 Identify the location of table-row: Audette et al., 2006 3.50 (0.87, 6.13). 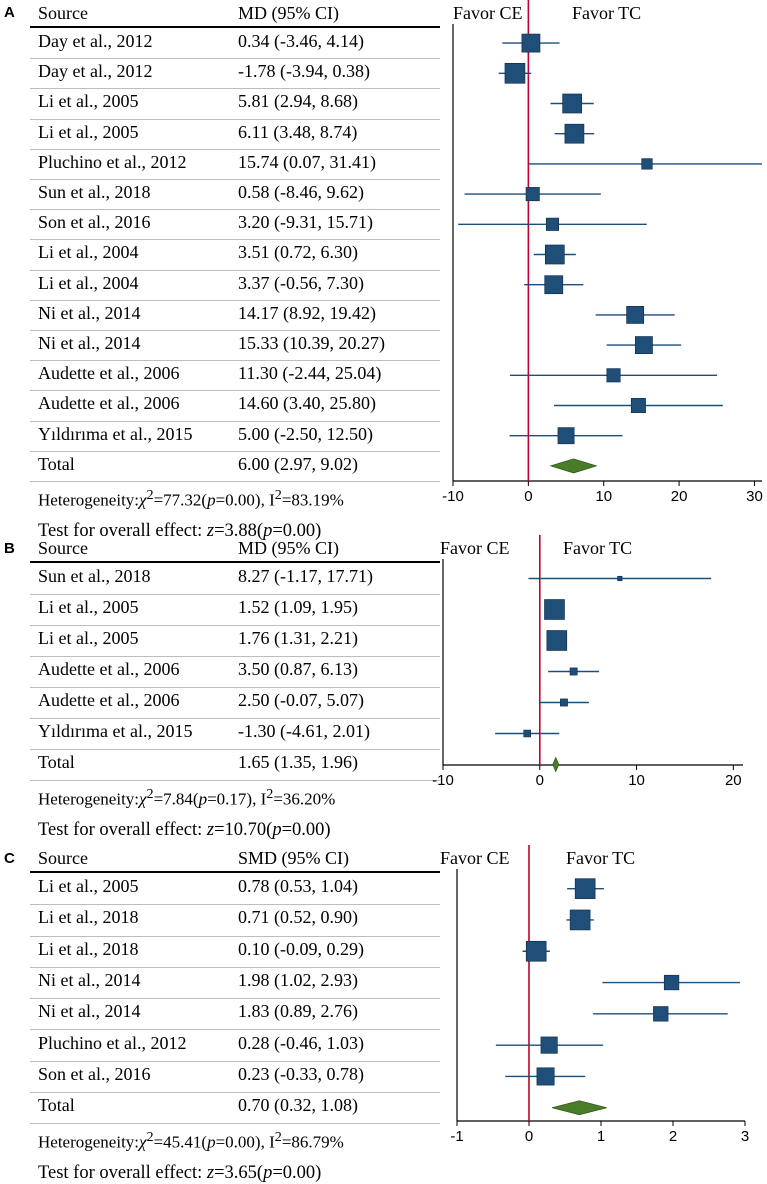
(235, 672).